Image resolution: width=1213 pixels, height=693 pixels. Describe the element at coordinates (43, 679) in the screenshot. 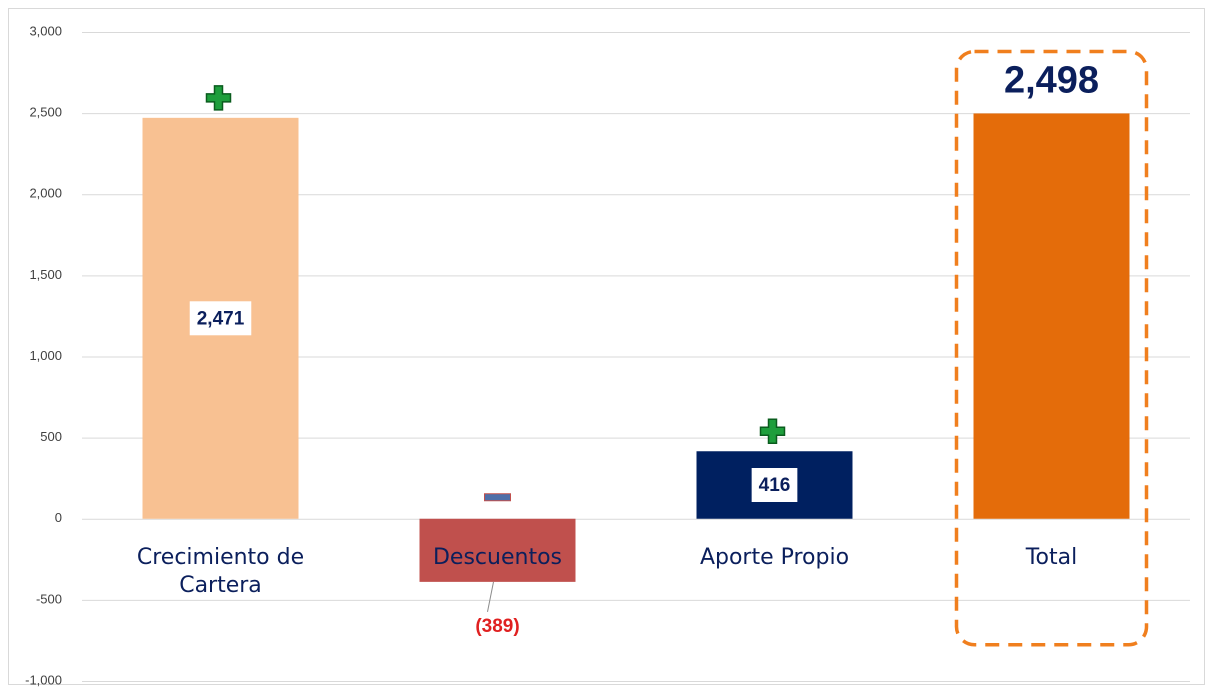

I see `y-tick-label: -1,000` at that location.